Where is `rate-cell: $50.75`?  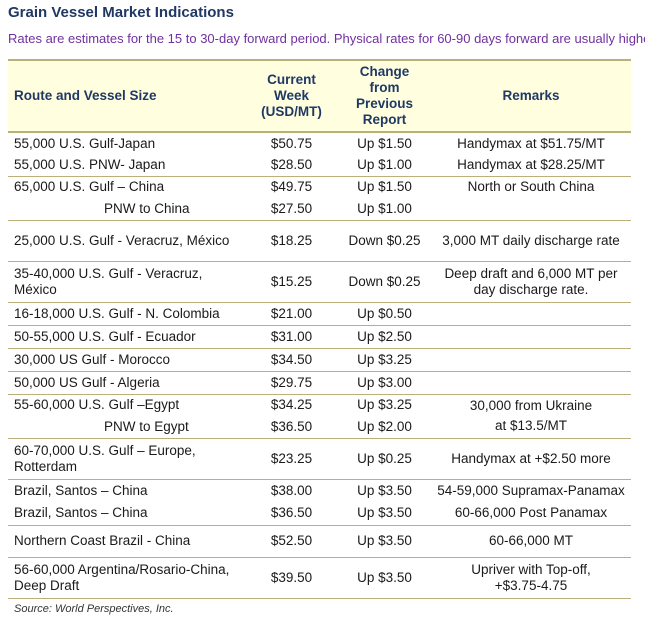 rate-cell: $50.75 is located at coordinates (291, 143).